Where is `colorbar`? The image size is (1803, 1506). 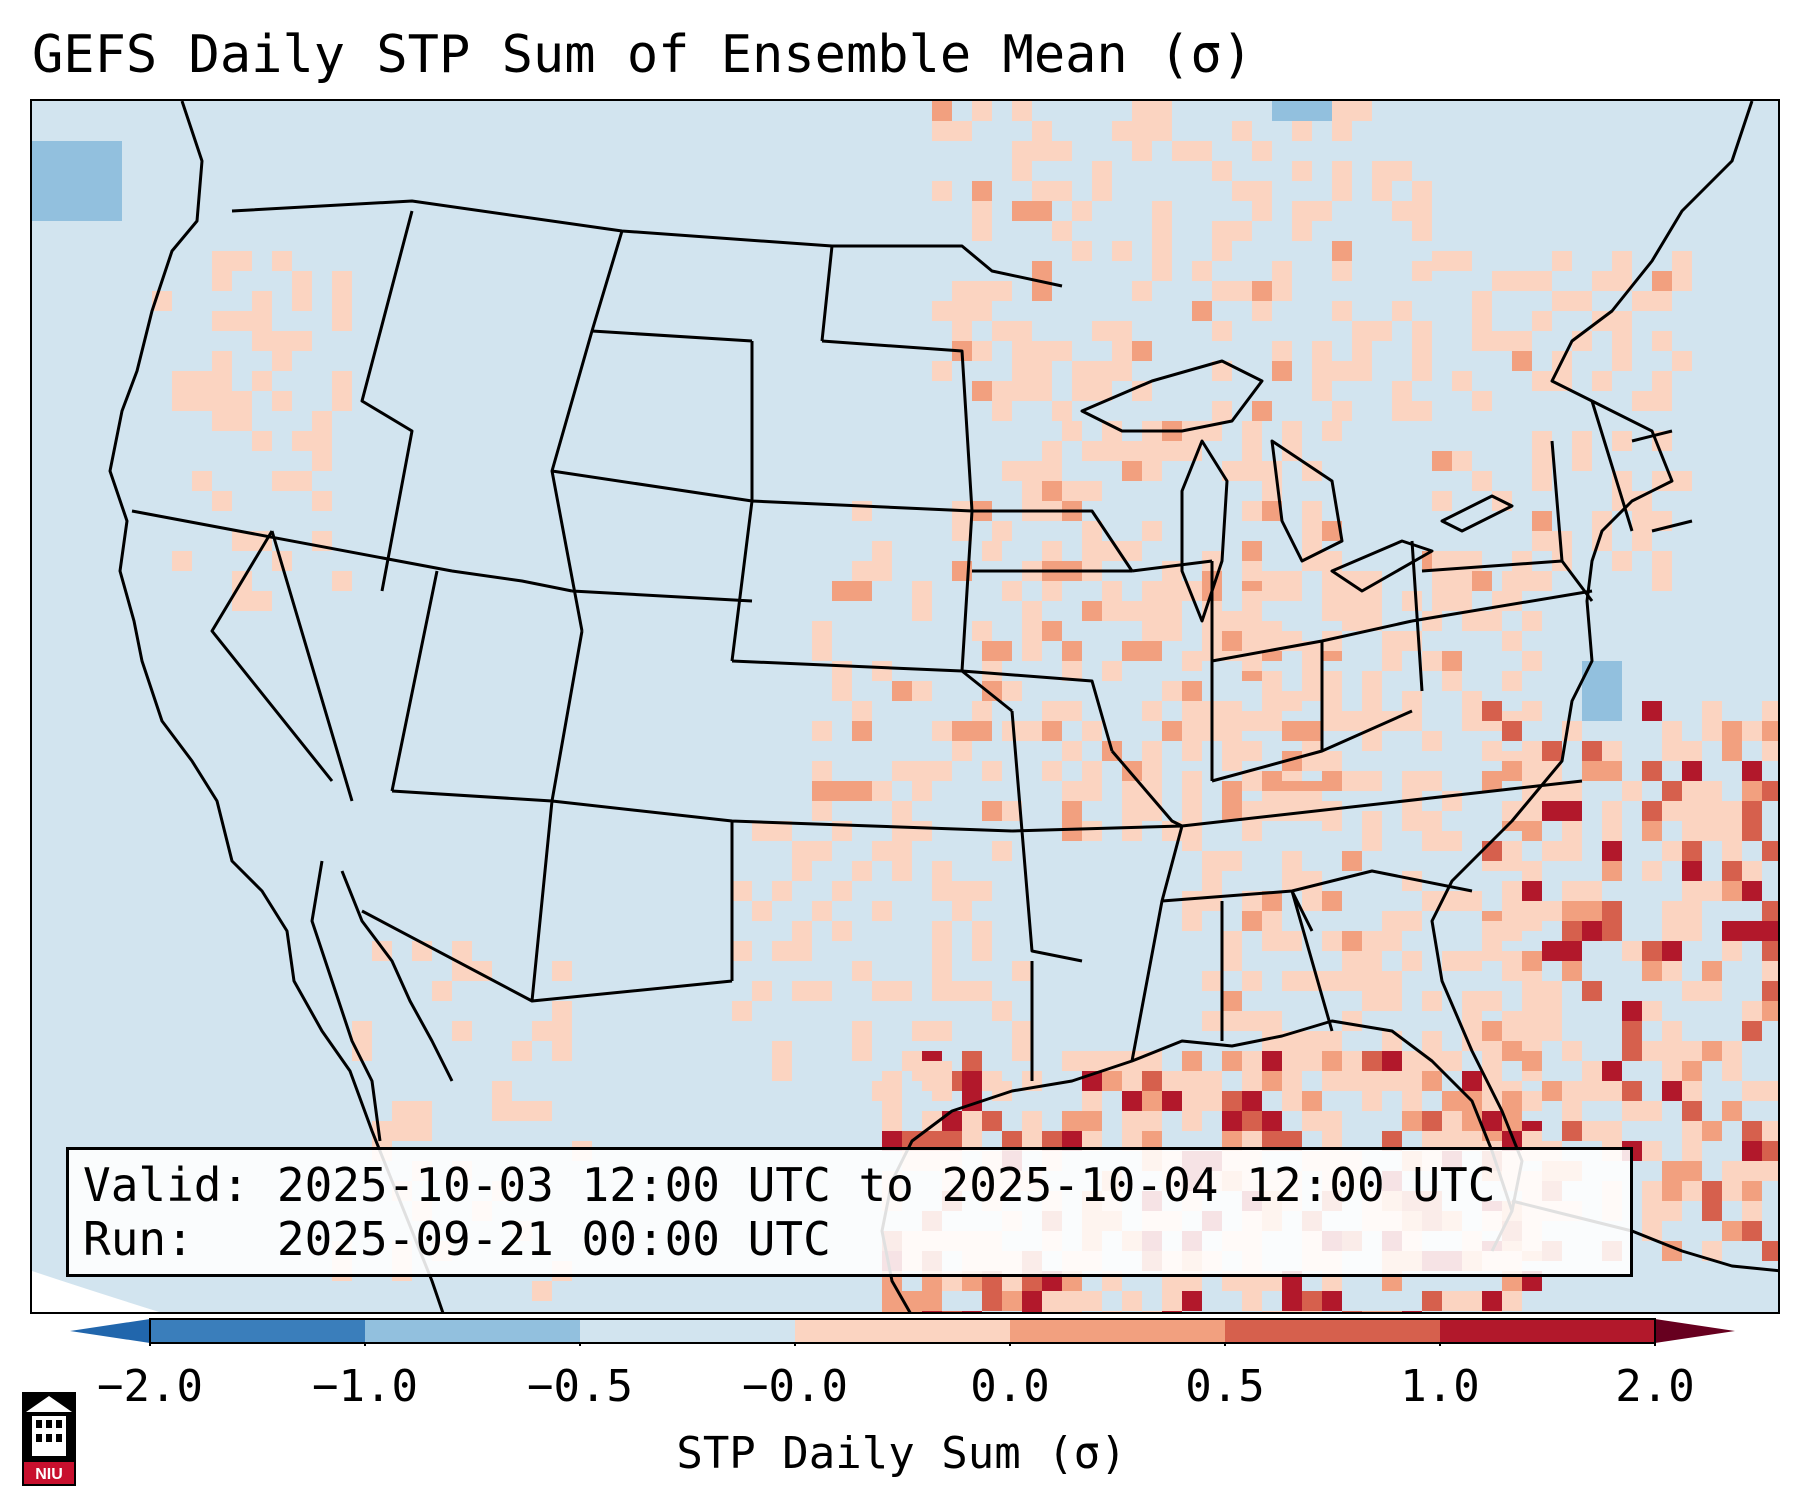 colorbar is located at coordinates (902, 1332).